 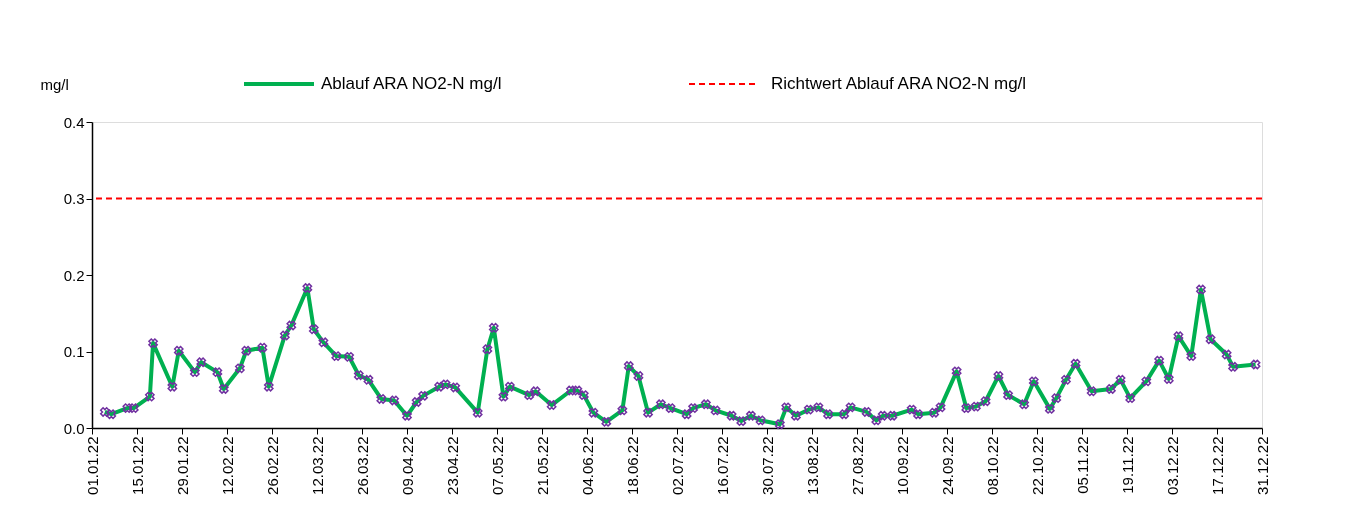 I want to click on y-tick-label: 0.3, so click(x=74, y=198).